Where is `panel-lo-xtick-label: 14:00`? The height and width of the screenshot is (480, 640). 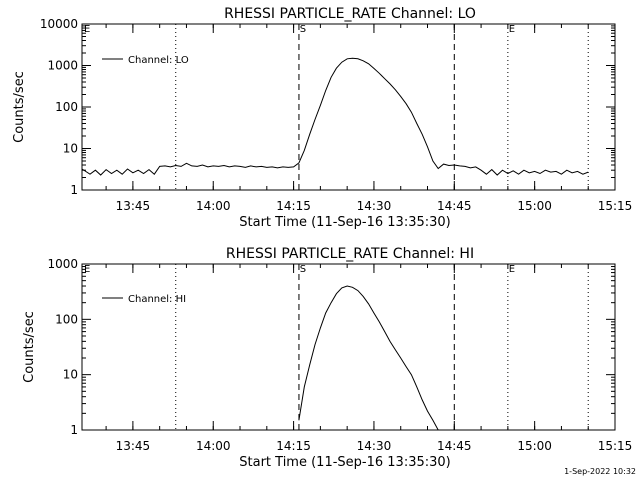 panel-lo-xtick-label: 14:00 is located at coordinates (213, 206).